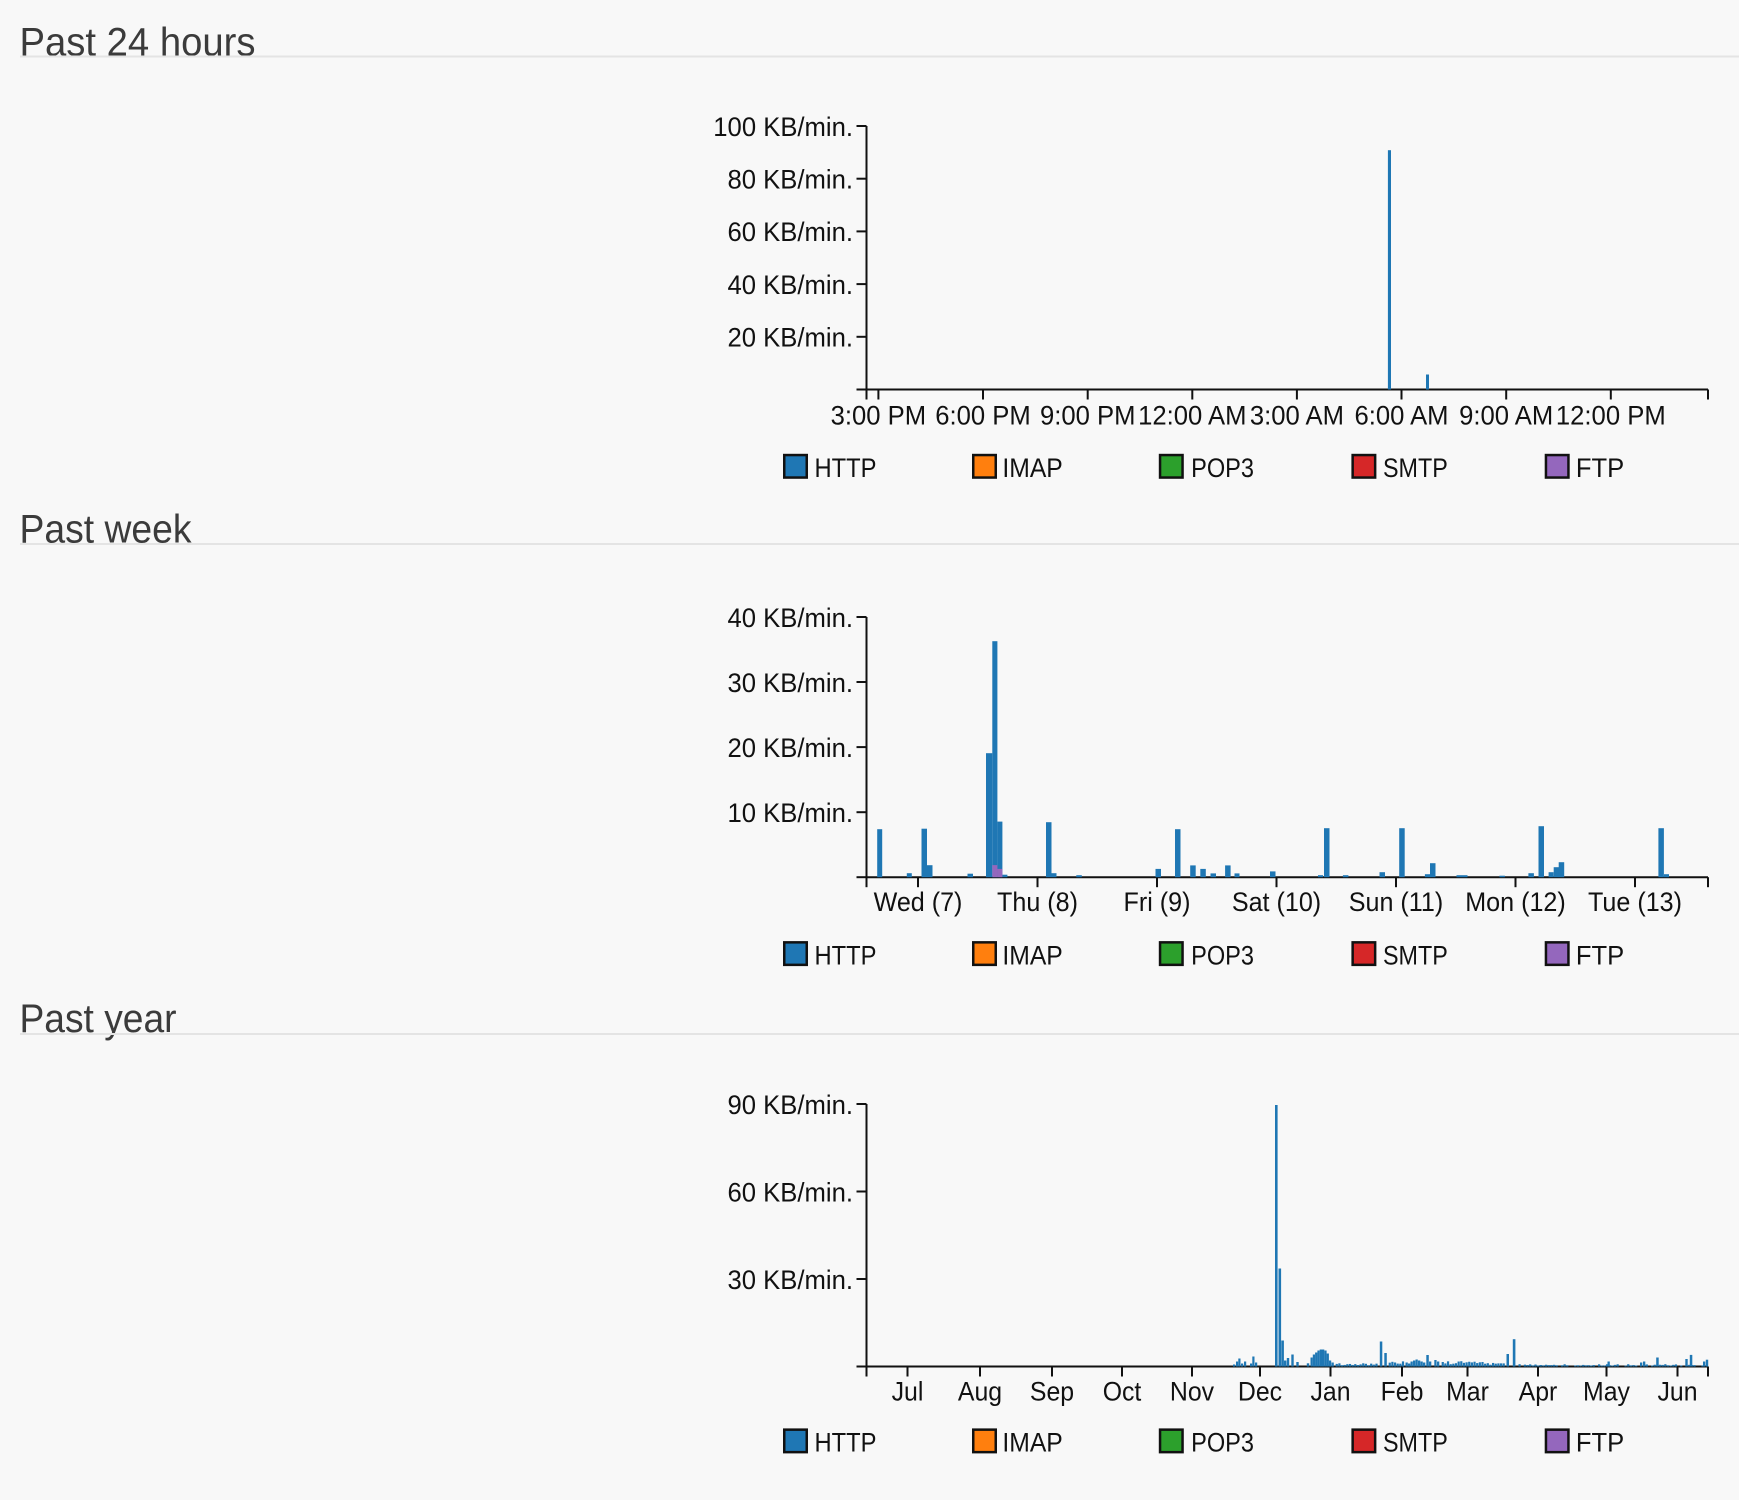 The image size is (1739, 1500). I want to click on svg-text: Sun (11), so click(1396, 902).